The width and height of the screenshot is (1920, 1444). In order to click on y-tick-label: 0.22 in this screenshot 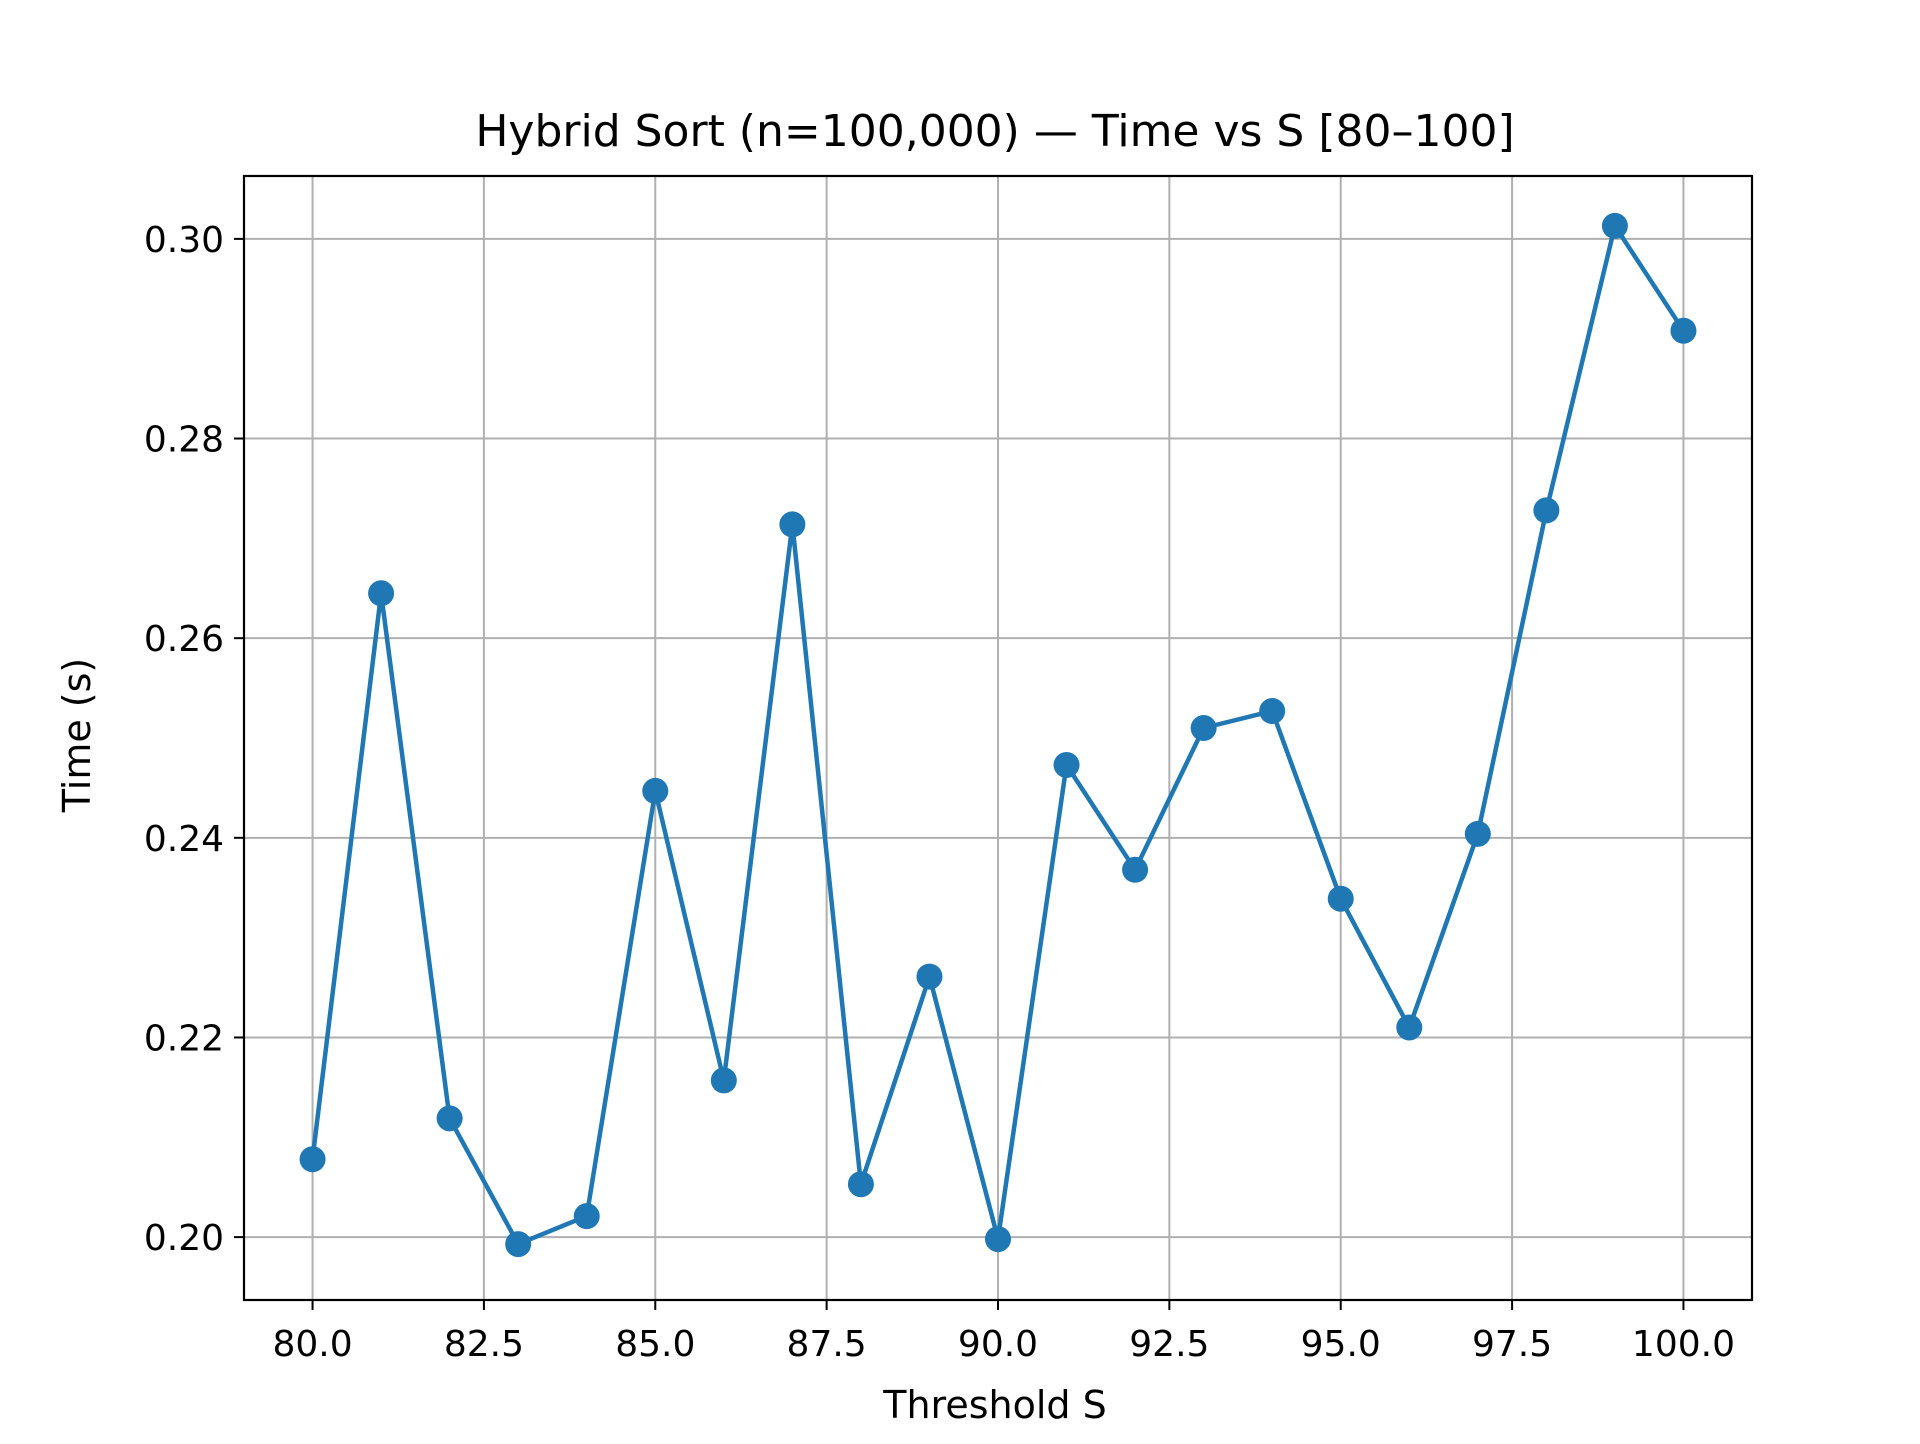, I will do `click(184, 1038)`.